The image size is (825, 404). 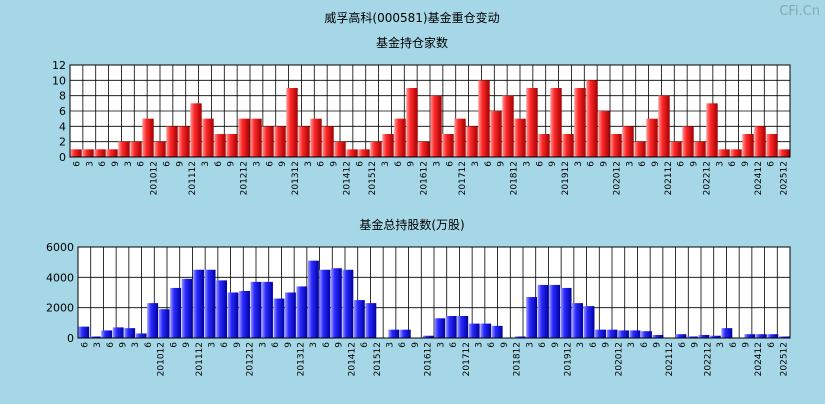 What do you see at coordinates (62, 157) in the screenshot?
I see `holdings-y-tick-label: 0` at bounding box center [62, 157].